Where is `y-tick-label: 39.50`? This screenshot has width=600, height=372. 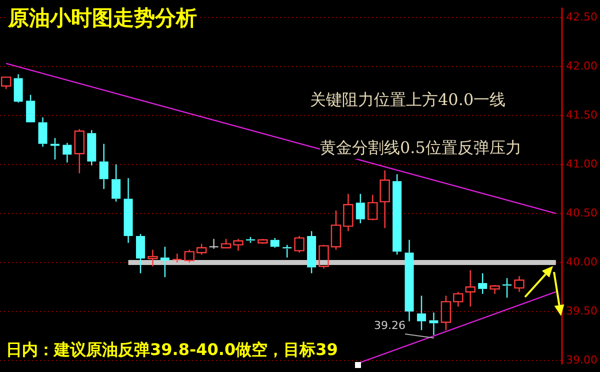
y-tick-label: 39.50 is located at coordinates (582, 311).